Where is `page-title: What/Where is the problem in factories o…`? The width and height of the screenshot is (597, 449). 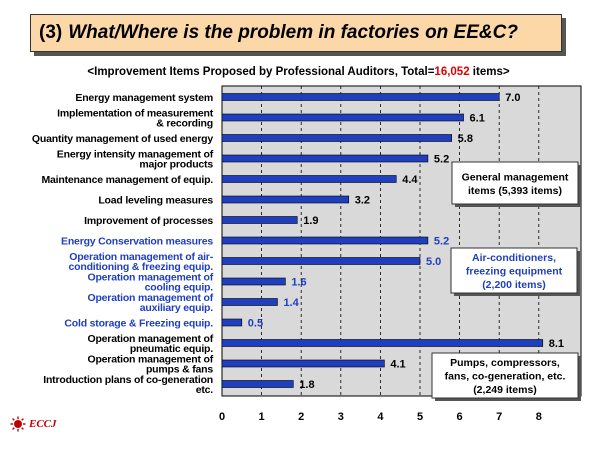
page-title: What/Where is the problem in factories o… is located at coordinates (293, 32).